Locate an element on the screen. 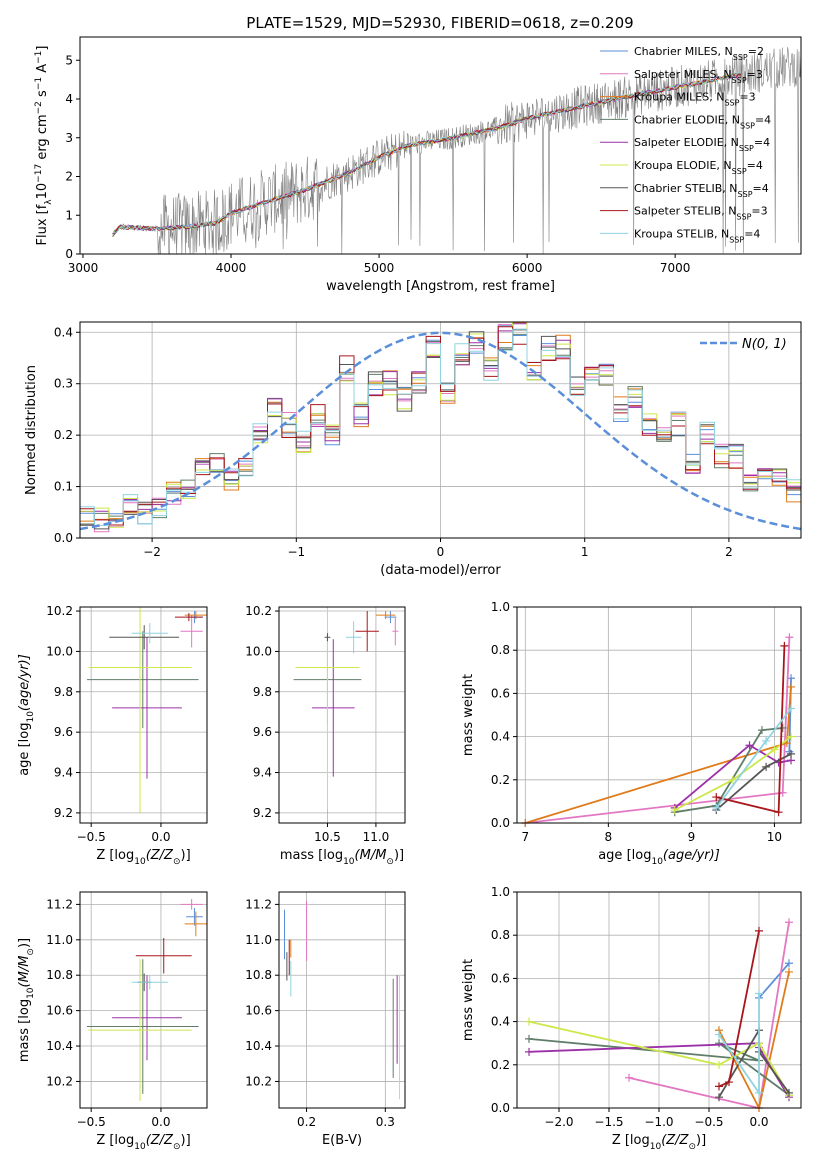 Image resolution: width=819 pixels, height=1170 pixels. x-tick-label: 0.2 is located at coordinates (306, 1122).